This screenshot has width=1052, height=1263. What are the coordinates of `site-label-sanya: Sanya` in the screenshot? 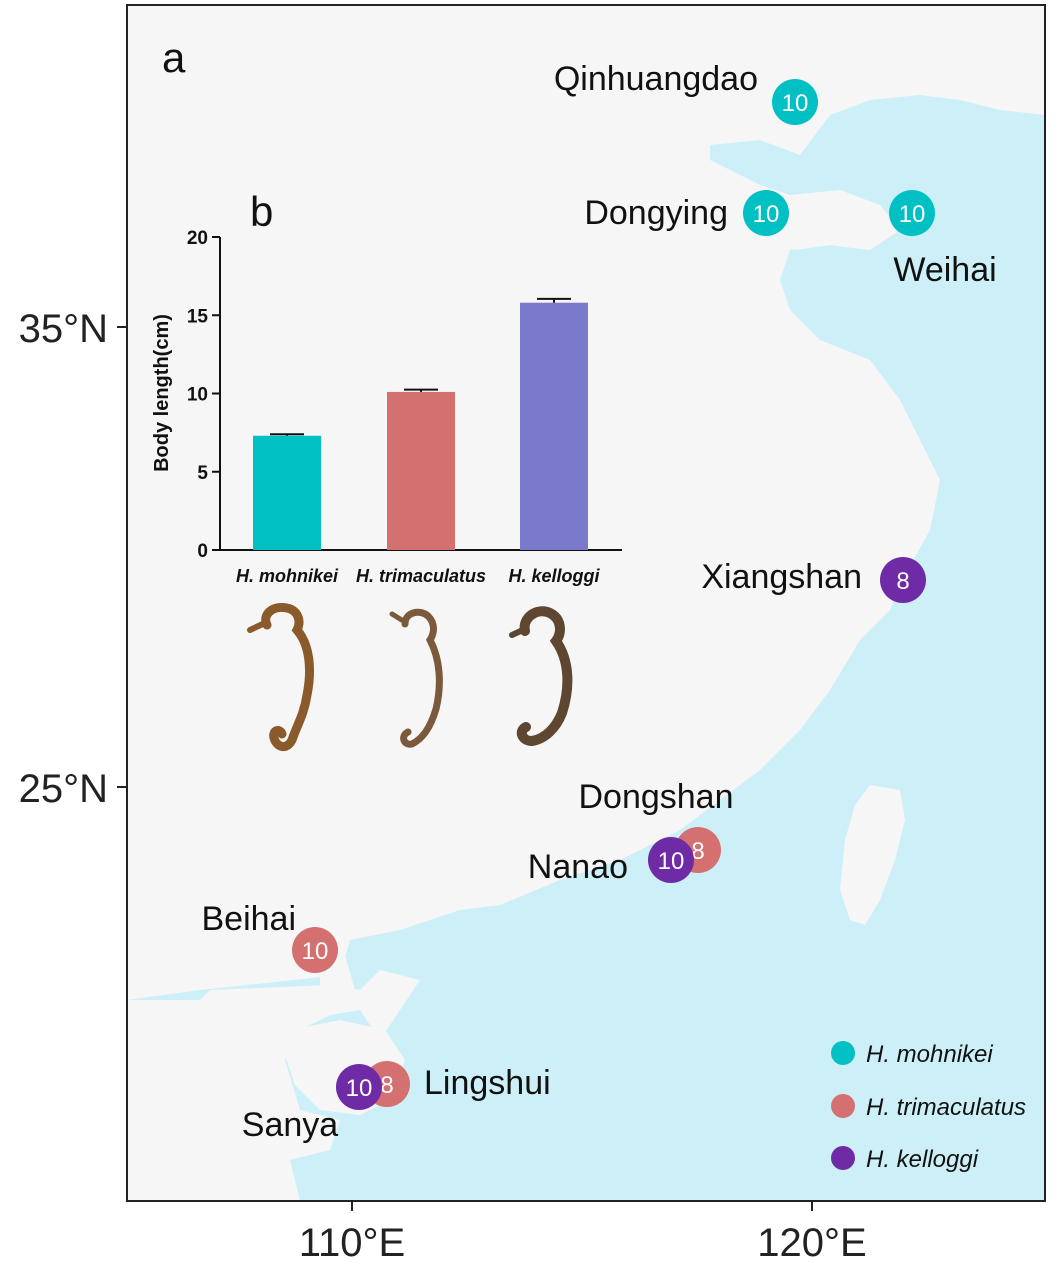 It's located at (290, 1125).